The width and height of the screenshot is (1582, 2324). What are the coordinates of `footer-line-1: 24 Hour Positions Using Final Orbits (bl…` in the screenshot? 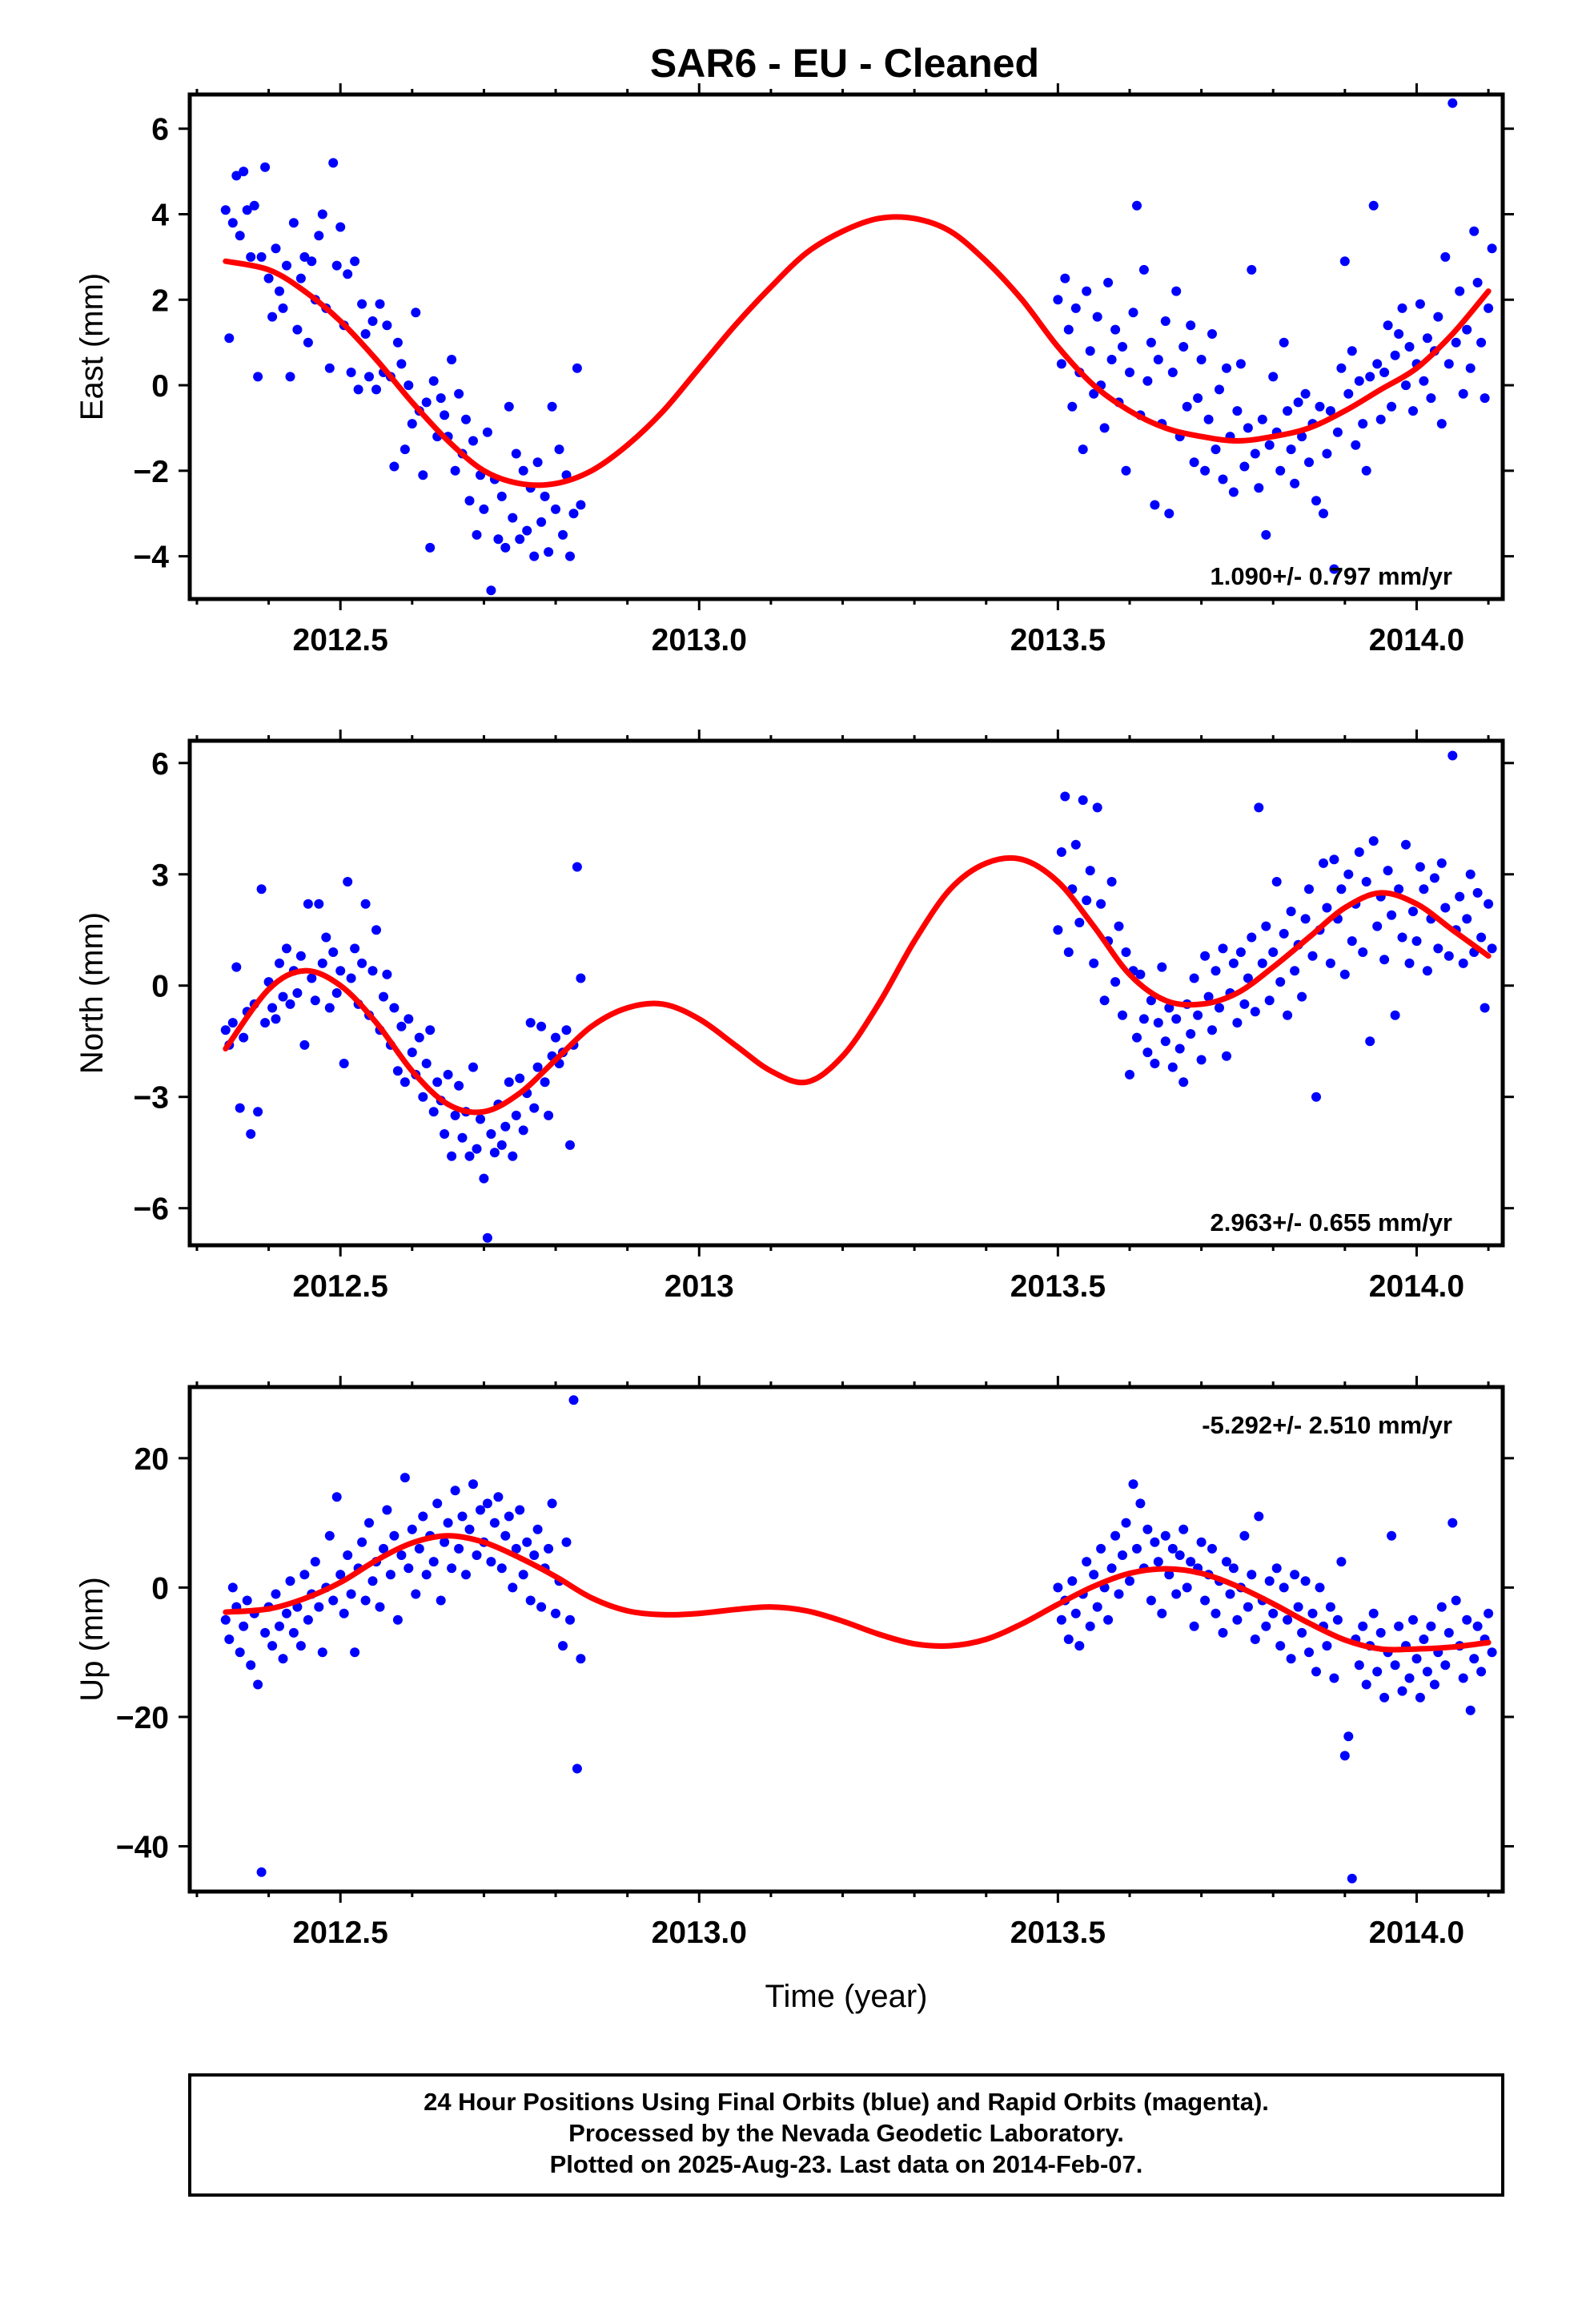 It's located at (847, 2102).